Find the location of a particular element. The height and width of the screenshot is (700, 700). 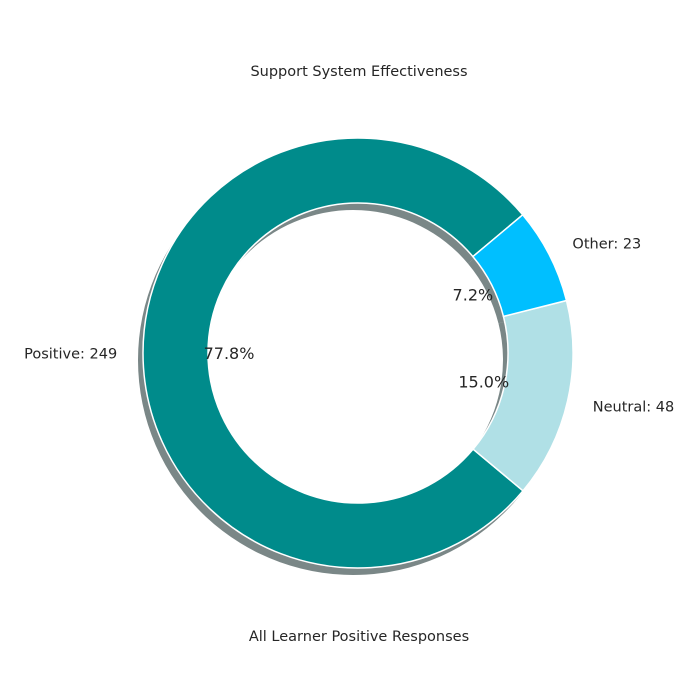

category-label: Neutral: 48 is located at coordinates (633, 408).